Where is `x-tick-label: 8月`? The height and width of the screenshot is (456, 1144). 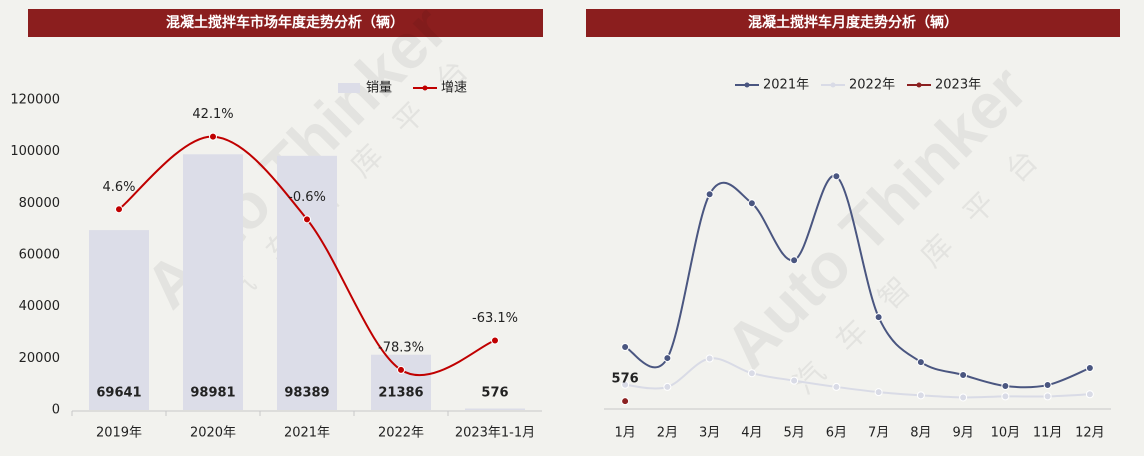
x-tick-label: 8月 is located at coordinates (920, 433).